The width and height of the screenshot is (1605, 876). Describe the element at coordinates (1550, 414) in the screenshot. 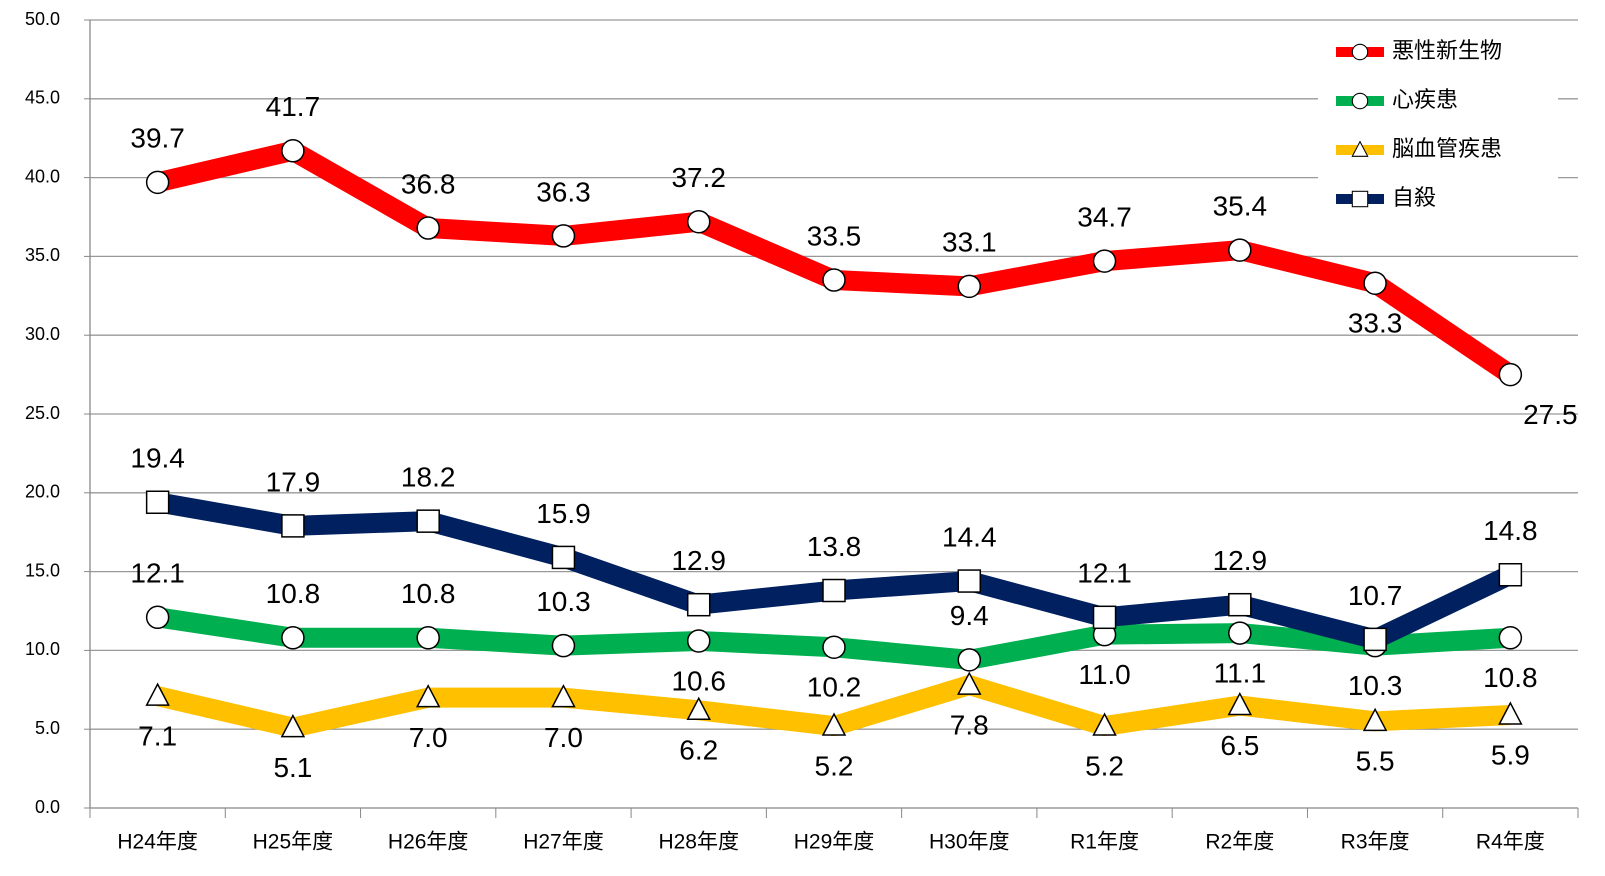

I see `data-label: 27.5` at that location.